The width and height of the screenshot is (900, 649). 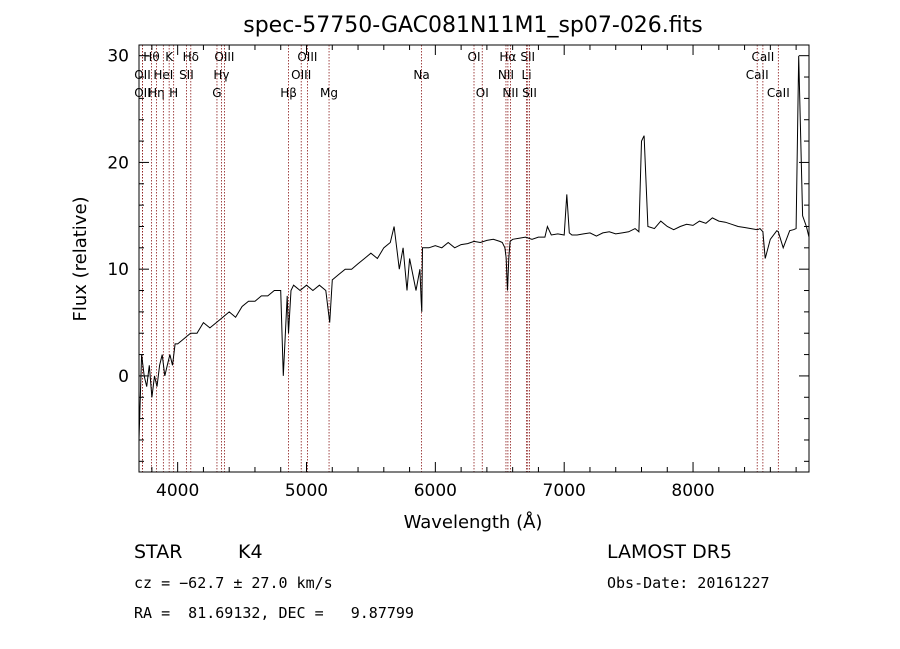 What do you see at coordinates (688, 583) in the screenshot?
I see `obs-date: Obs-Date: 20161227` at bounding box center [688, 583].